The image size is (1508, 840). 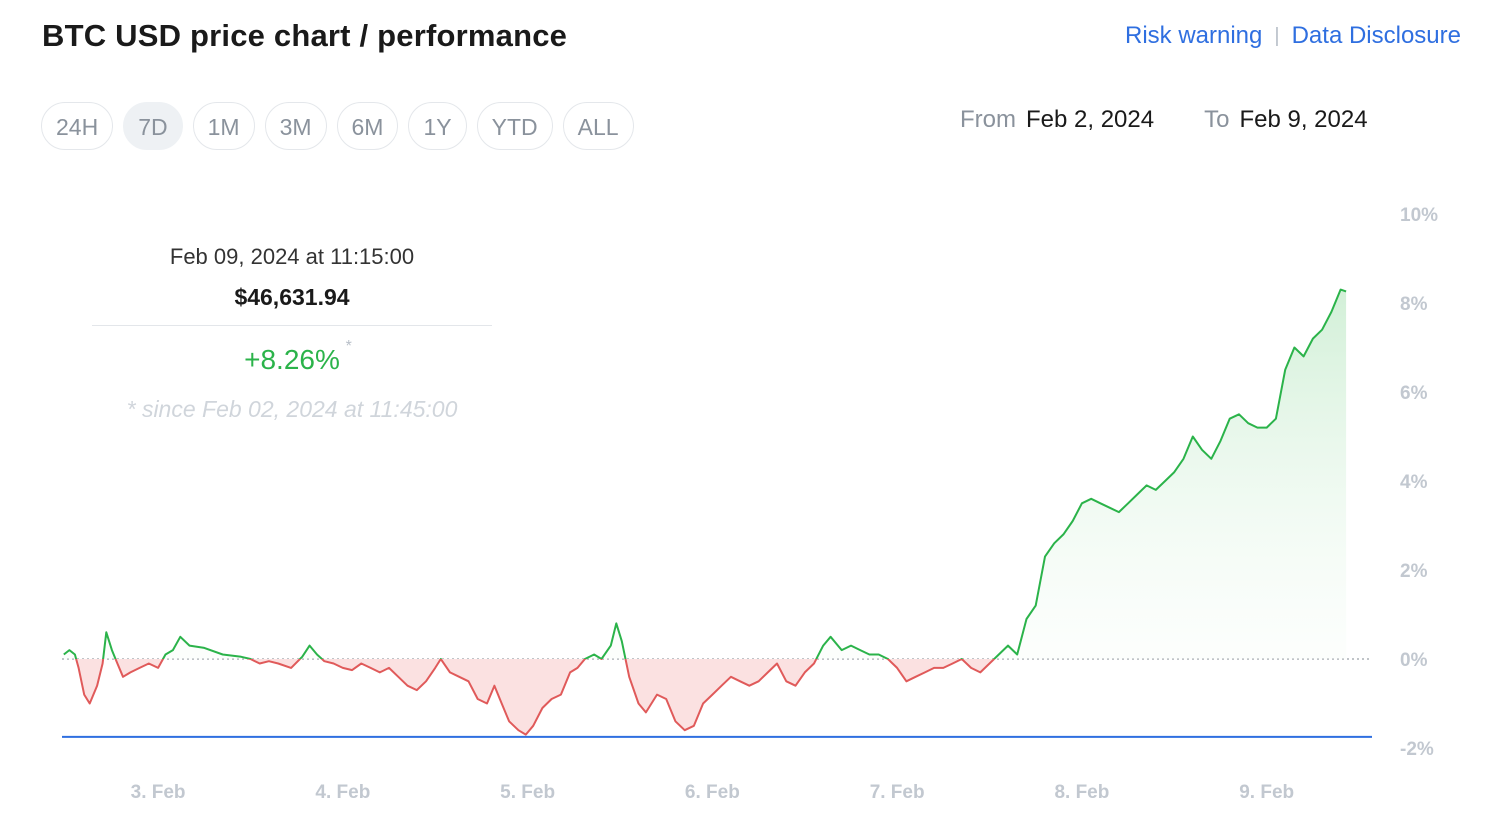 What do you see at coordinates (1414, 660) in the screenshot?
I see `y-tick-label: 0%` at bounding box center [1414, 660].